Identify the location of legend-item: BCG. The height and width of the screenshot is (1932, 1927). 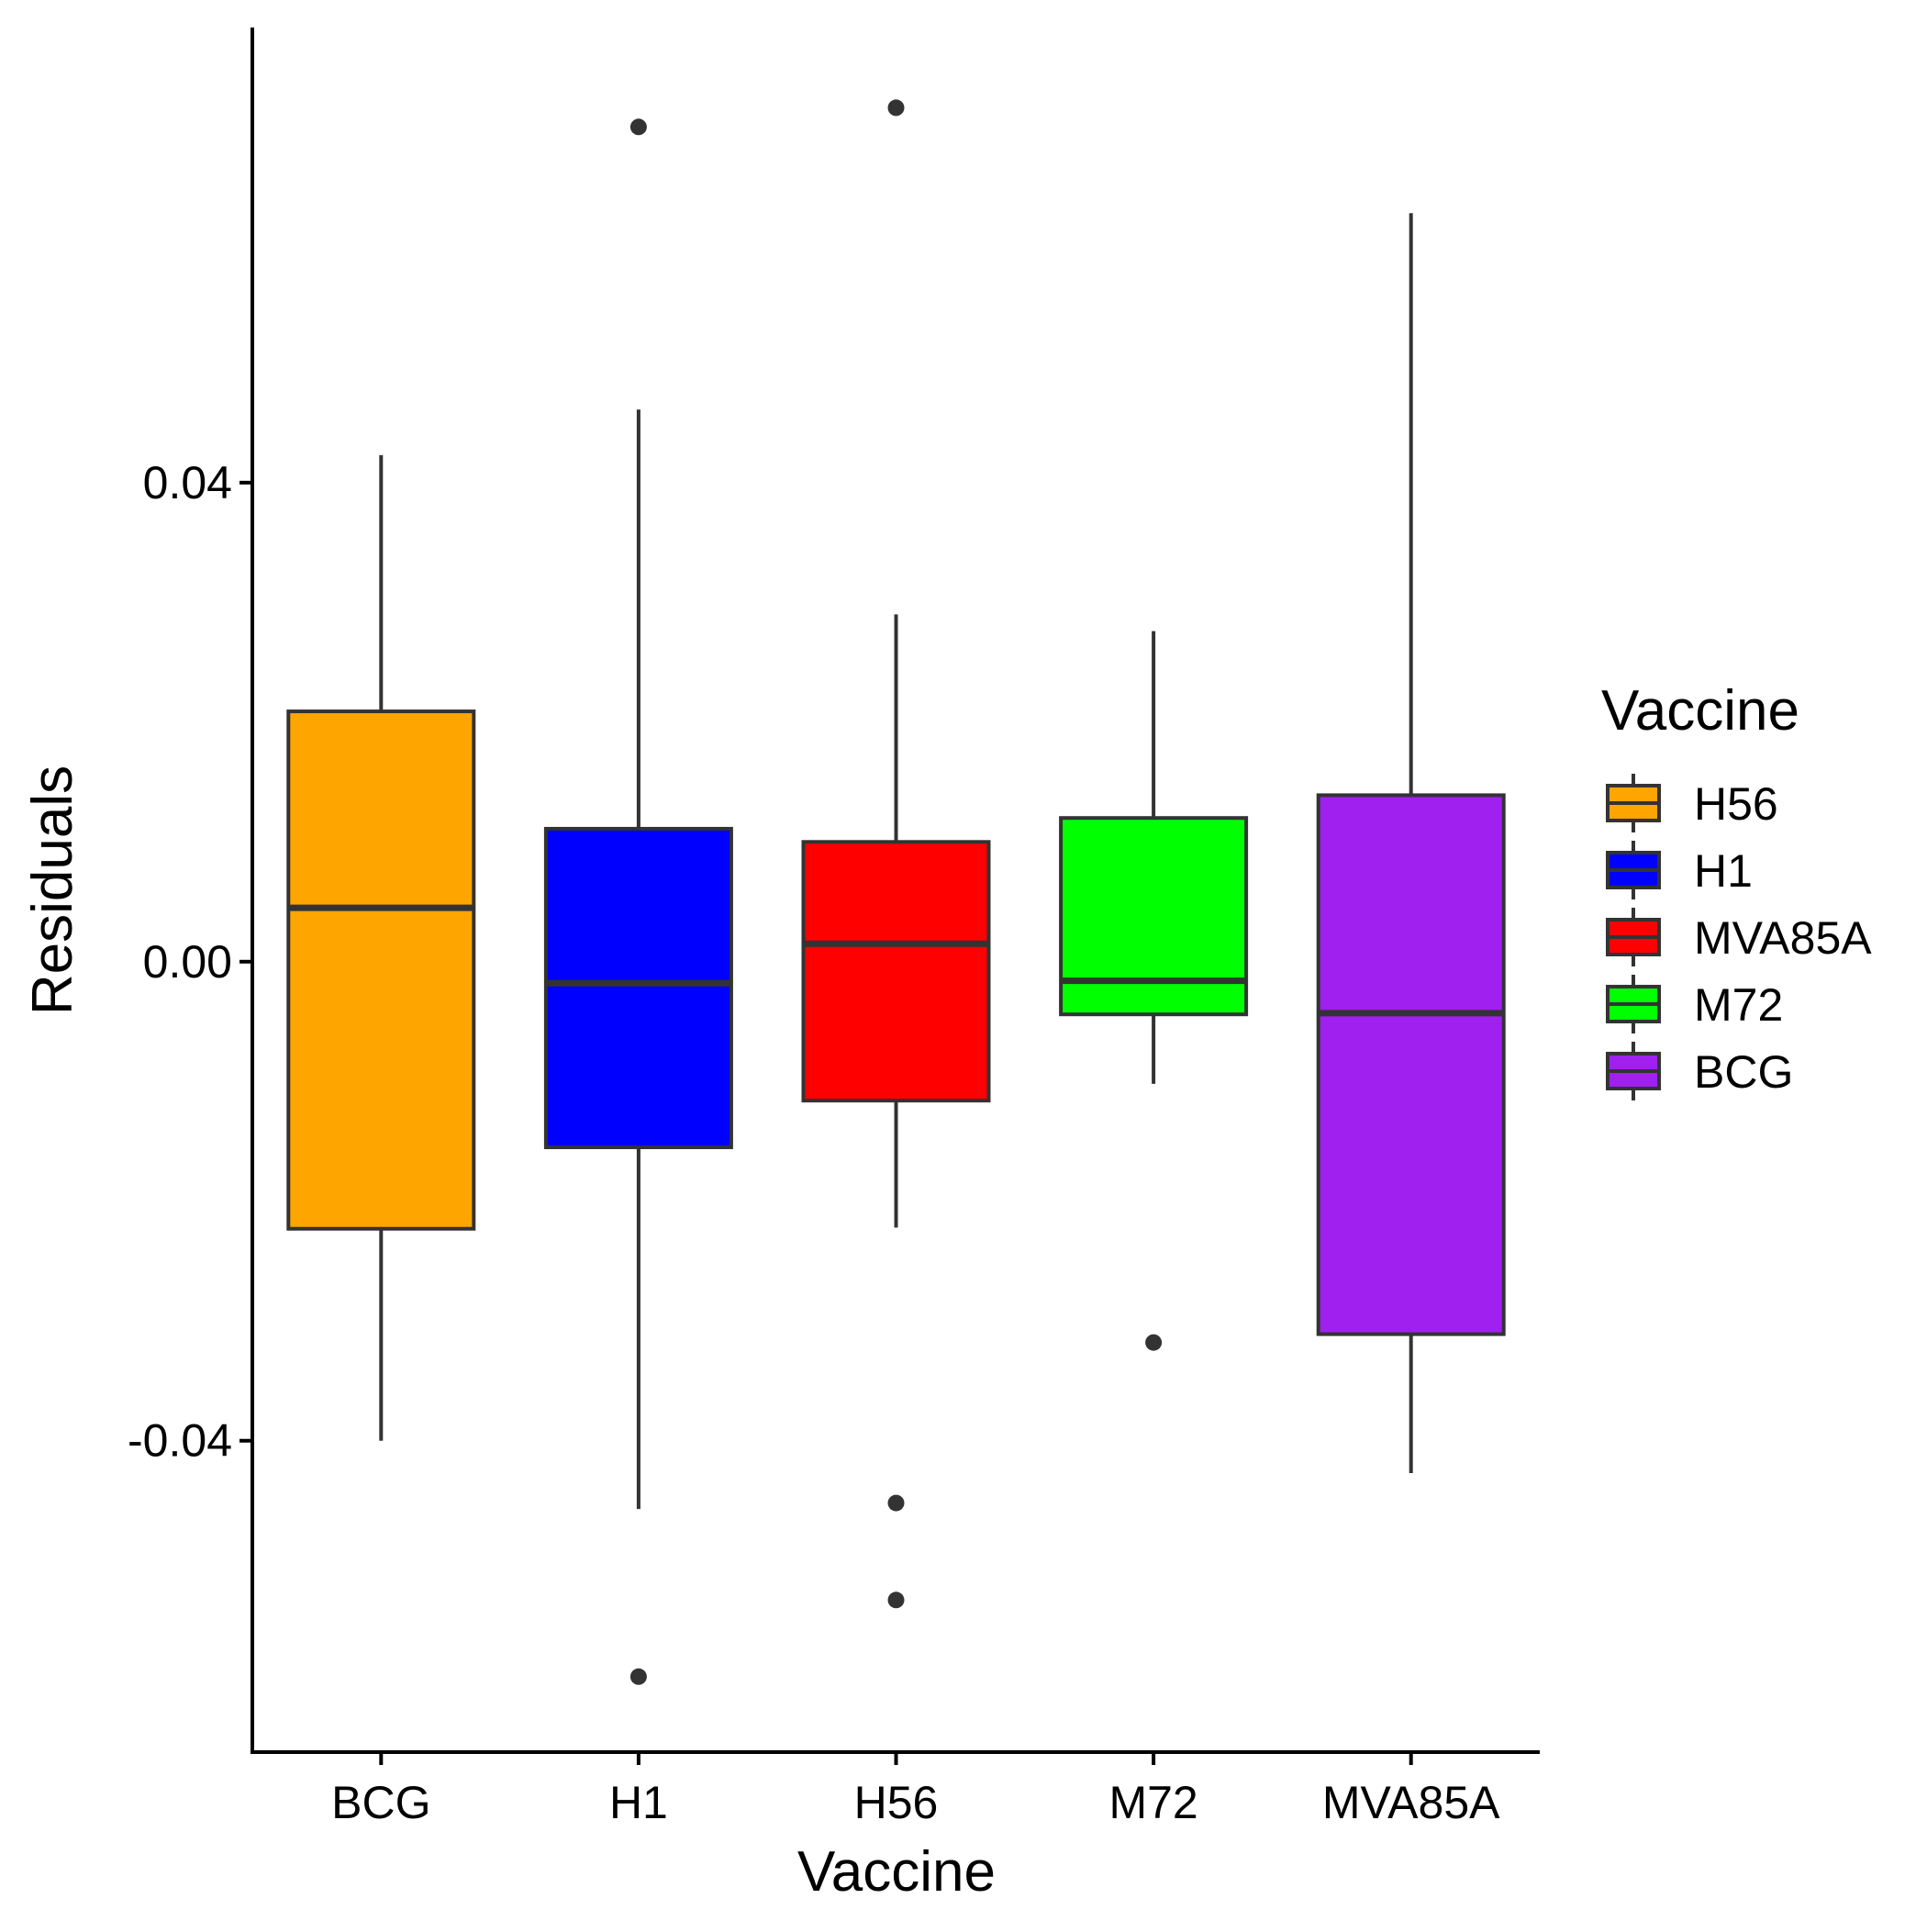
(1699, 1071).